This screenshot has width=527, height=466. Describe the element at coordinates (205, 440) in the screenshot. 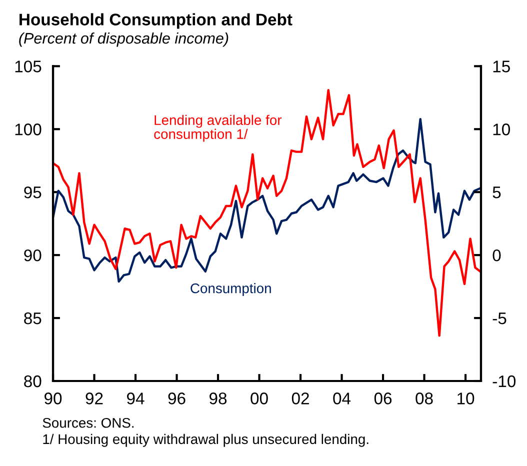

I see `text: 1/ Housing equity withdrawal plus unsecured lending.` at that location.